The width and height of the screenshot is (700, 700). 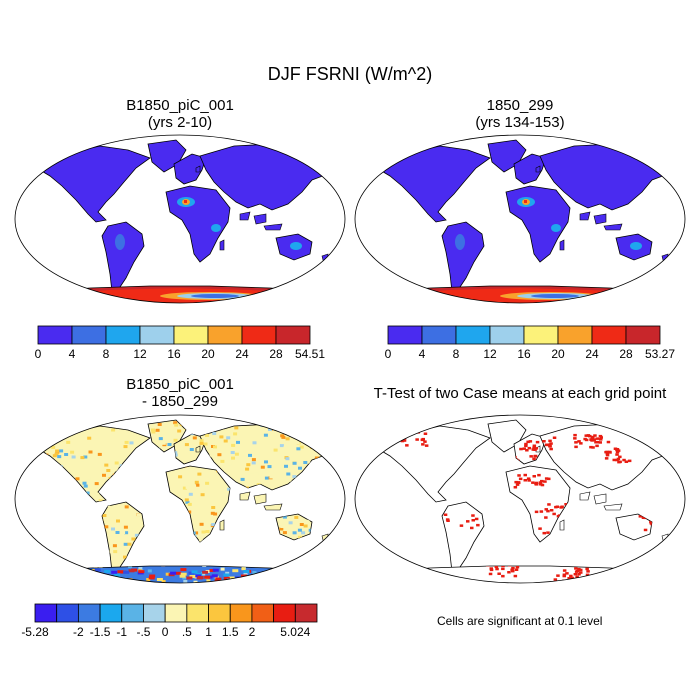 What do you see at coordinates (180, 384) in the screenshot?
I see `panel-3-title-line1: B1850_piC_001` at bounding box center [180, 384].